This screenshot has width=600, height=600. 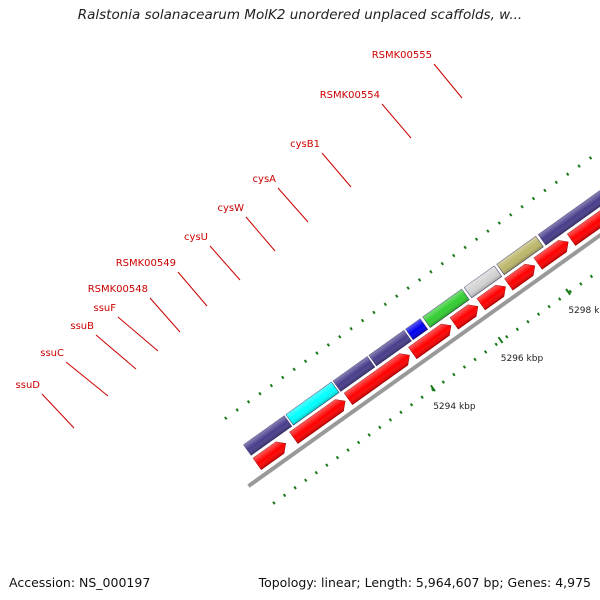 What do you see at coordinates (118, 289) in the screenshot?
I see `gene-label-rsmk00548: RSMK00548` at bounding box center [118, 289].